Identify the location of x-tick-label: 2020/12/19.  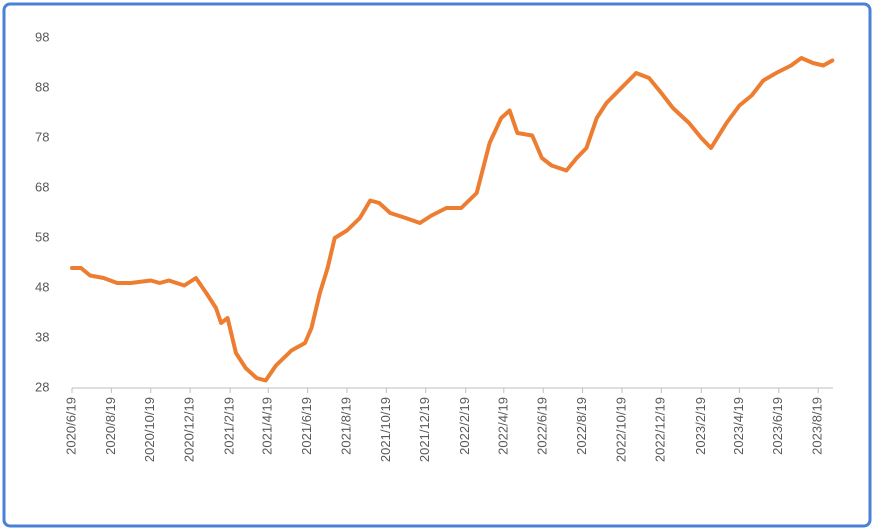
(189, 429).